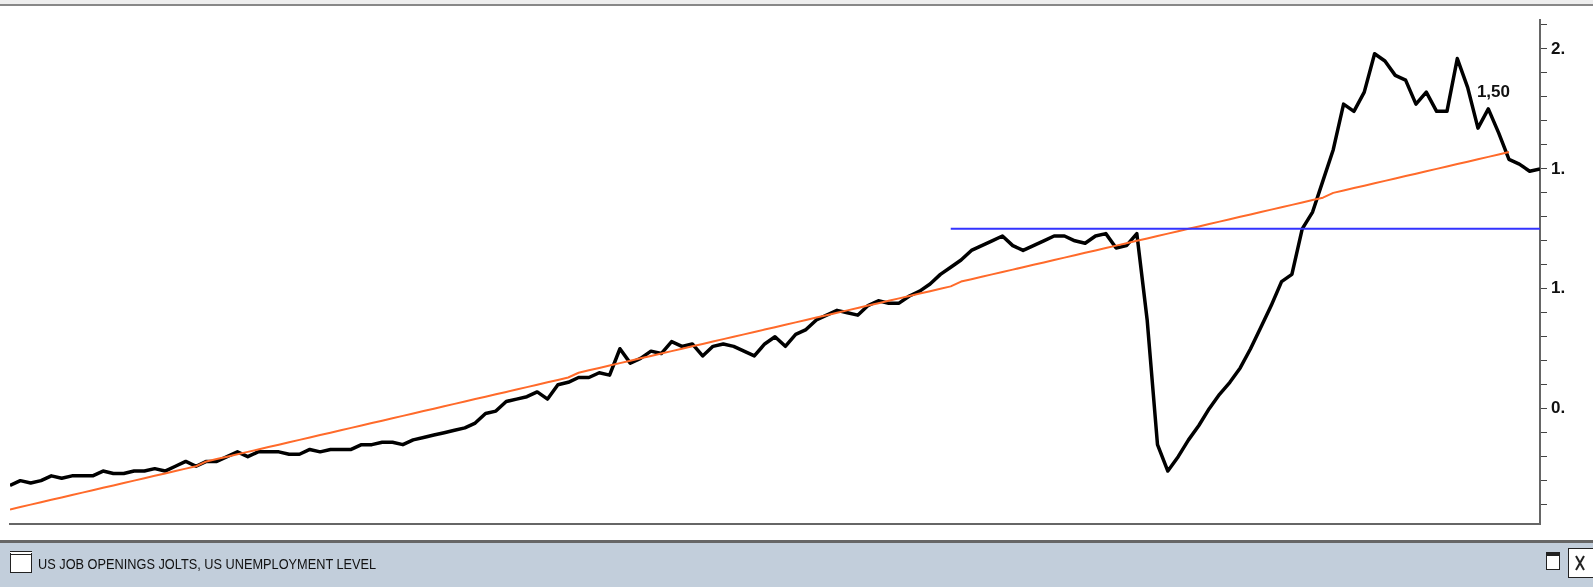  What do you see at coordinates (207, 563) in the screenshot?
I see `text: US JOB OPENINGS JOLTS, US UNEMPLOYMENT LEVEL` at bounding box center [207, 563].